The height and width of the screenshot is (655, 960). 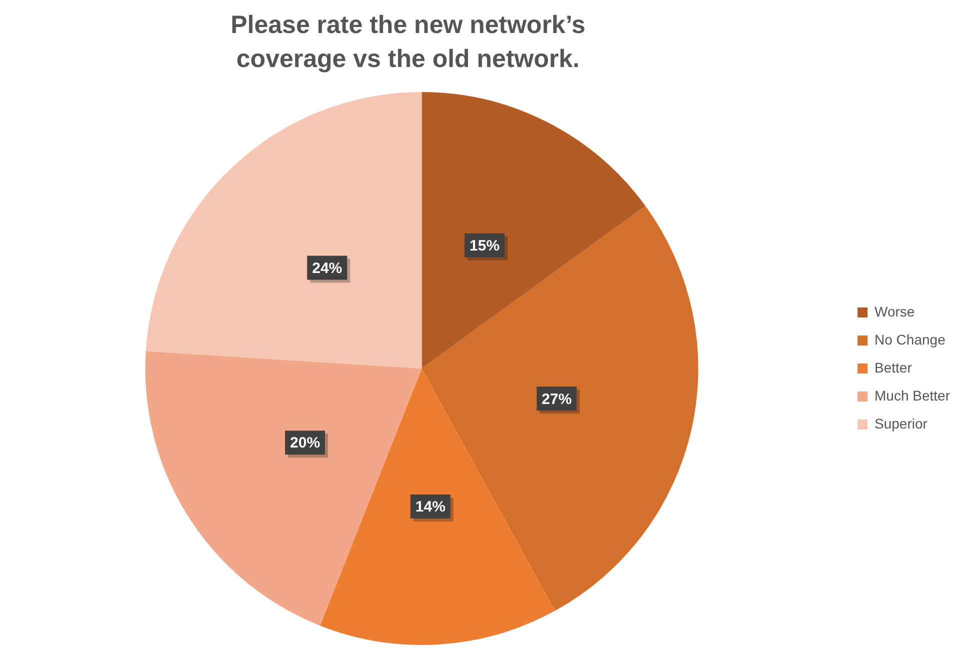 What do you see at coordinates (485, 245) in the screenshot?
I see `data-label: 15%` at bounding box center [485, 245].